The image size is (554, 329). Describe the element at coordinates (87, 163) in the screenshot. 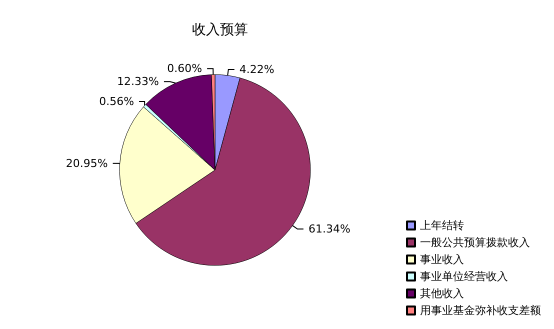

I see `data-label: 20.95%` at that location.